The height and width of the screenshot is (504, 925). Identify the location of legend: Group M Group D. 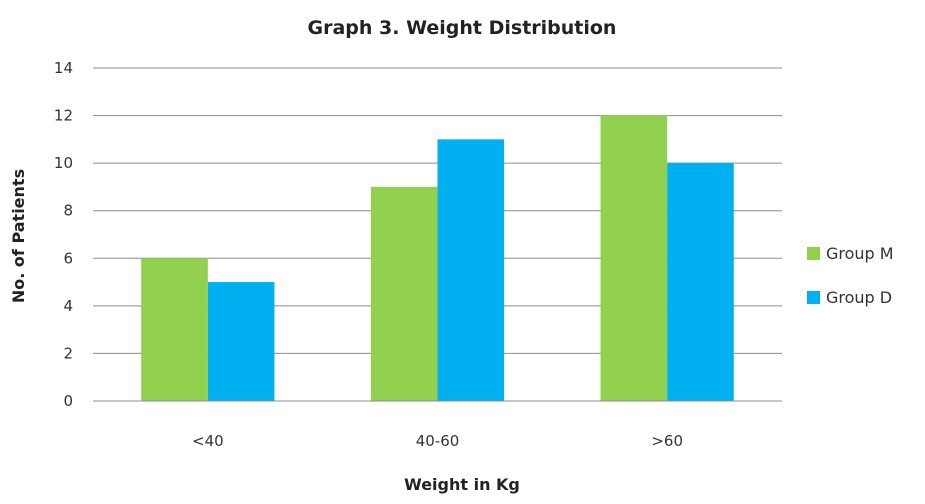
(850, 275).